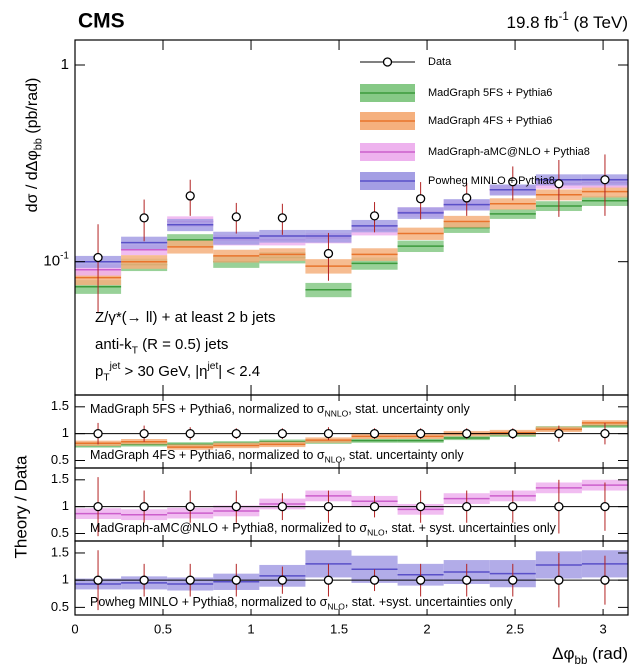 The image size is (631, 670). Describe the element at coordinates (602, 628) in the screenshot. I see `x-tick-label: 3` at that location.